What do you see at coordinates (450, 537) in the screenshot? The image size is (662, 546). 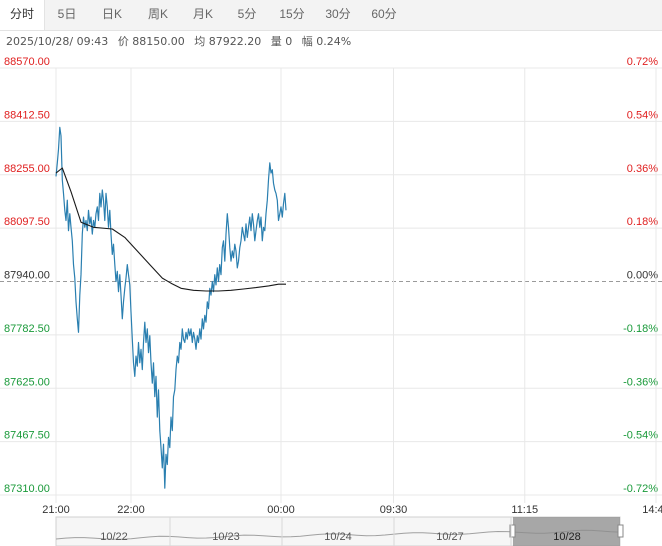 I see `navigator-date-label: 10/27` at bounding box center [450, 537].